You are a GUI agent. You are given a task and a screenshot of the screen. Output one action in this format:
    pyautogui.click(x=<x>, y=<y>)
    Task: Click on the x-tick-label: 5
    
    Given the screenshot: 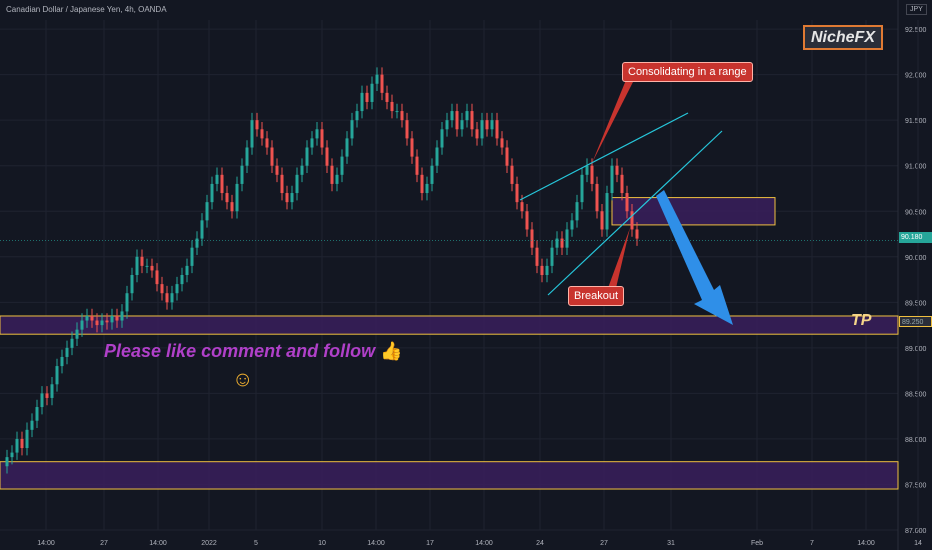 What is the action you would take?
    pyautogui.click(x=256, y=543)
    